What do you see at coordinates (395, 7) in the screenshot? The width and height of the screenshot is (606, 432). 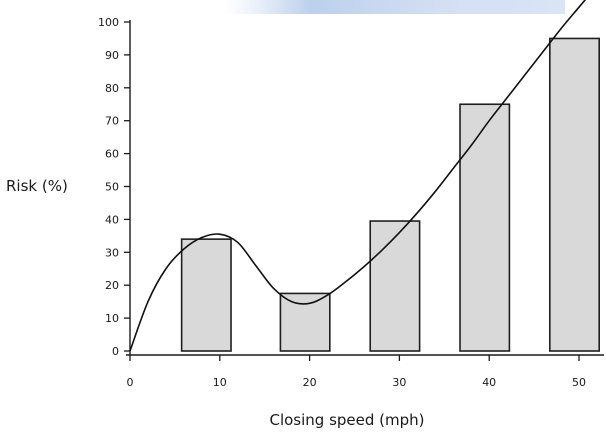 I see `background-texture` at bounding box center [395, 7].